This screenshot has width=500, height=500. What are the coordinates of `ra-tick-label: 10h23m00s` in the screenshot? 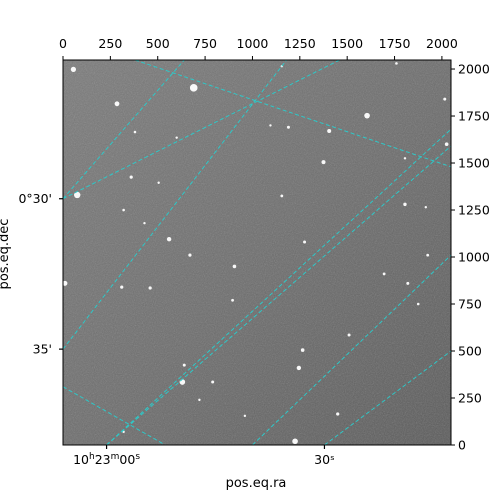 It's located at (106, 459).